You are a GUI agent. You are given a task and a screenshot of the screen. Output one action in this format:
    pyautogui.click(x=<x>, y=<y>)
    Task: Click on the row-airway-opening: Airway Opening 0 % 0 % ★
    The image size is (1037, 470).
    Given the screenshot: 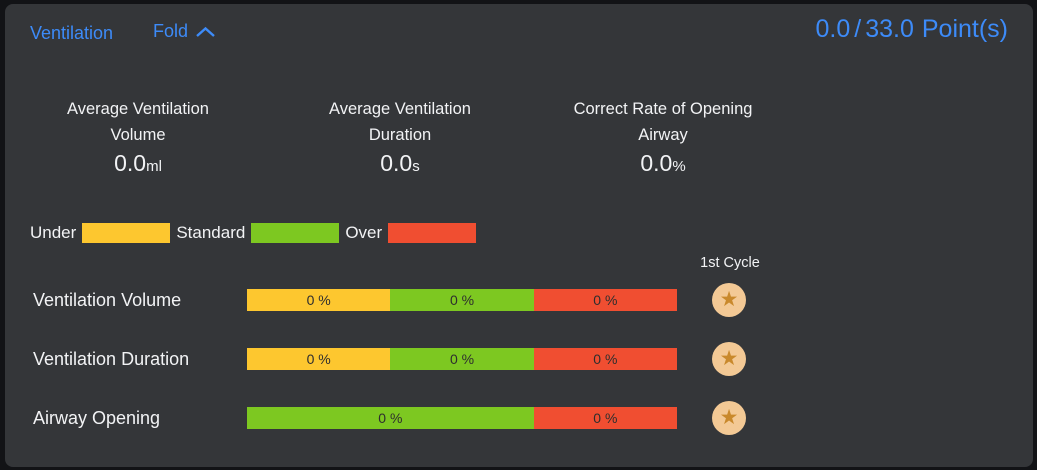 What is the action you would take?
    pyautogui.click(x=519, y=418)
    